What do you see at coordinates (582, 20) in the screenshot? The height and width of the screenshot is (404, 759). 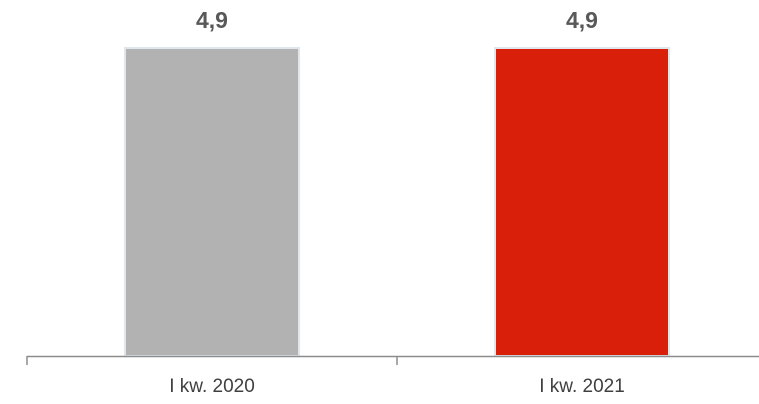 I see `value-label-2: 4,9` at bounding box center [582, 20].